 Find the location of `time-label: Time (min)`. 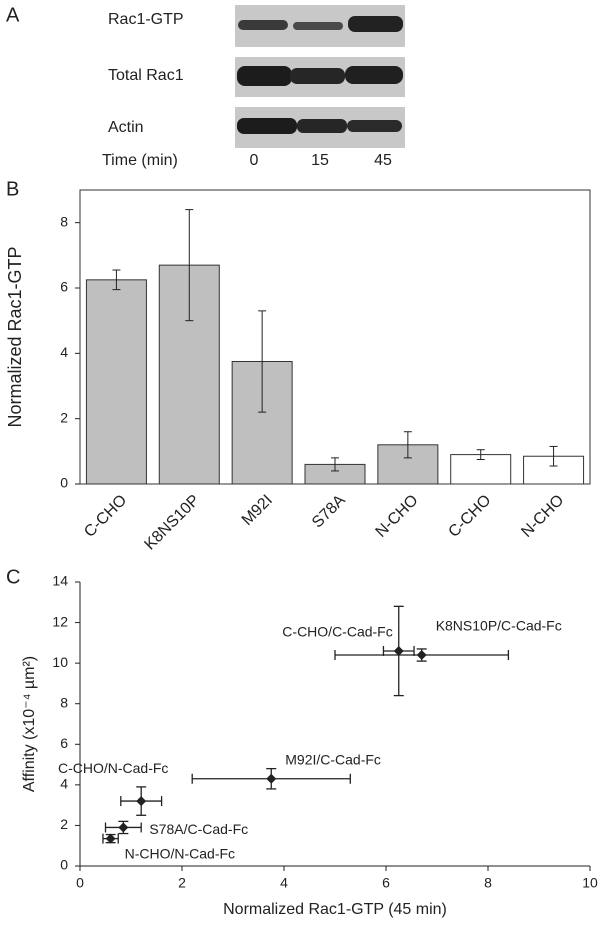

time-label: Time (min) is located at coordinates (140, 160).